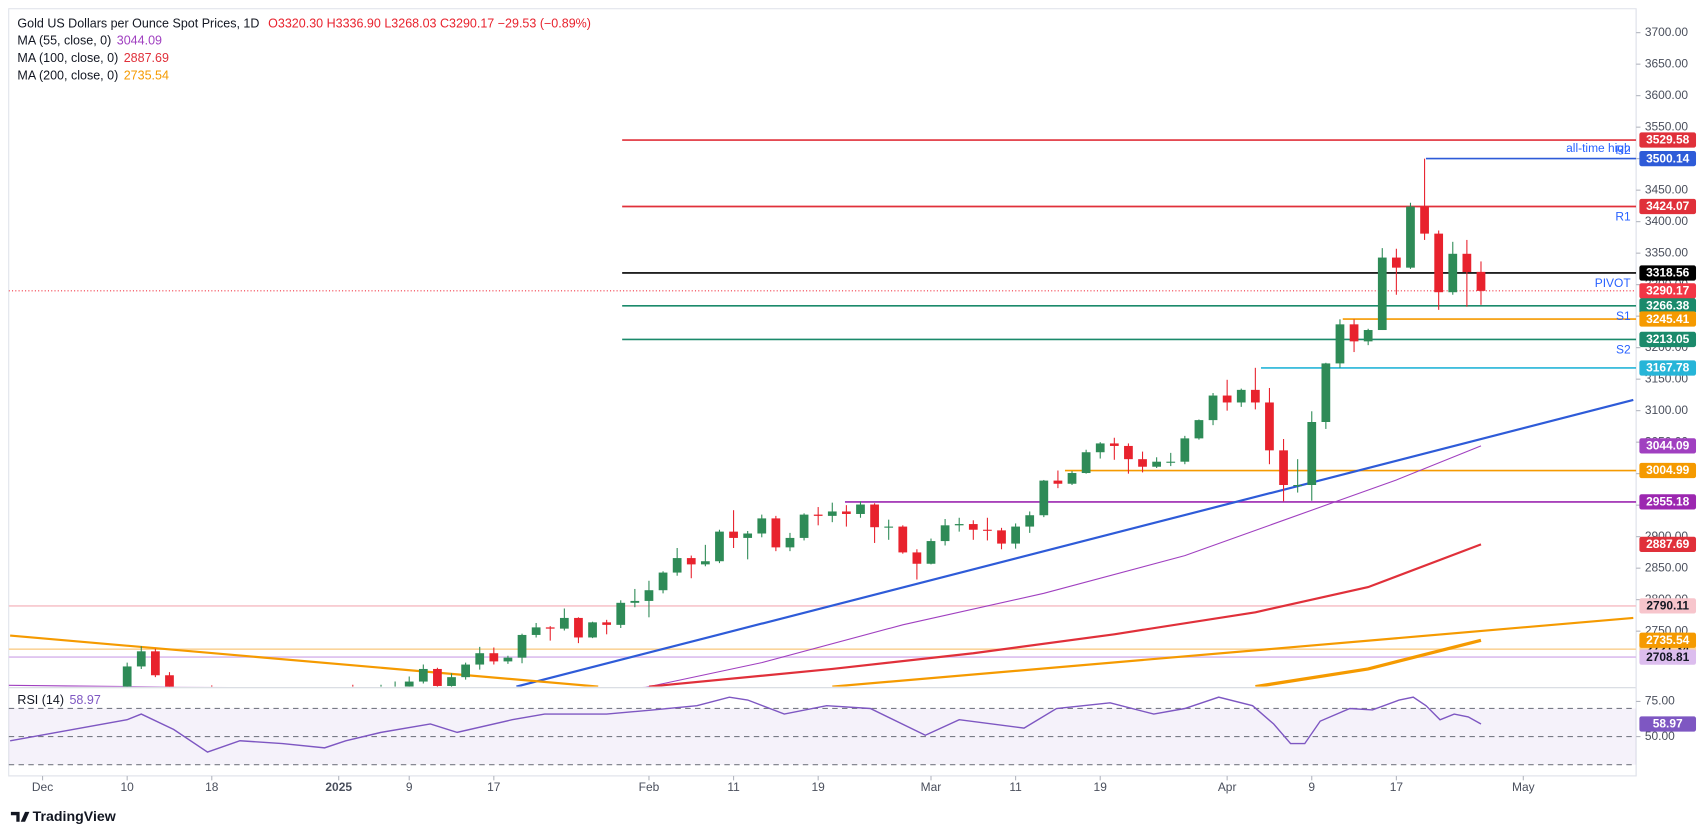 This screenshot has width=1708, height=837. What do you see at coordinates (1667, 126) in the screenshot?
I see `y-tick-label: 3550.00` at bounding box center [1667, 126].